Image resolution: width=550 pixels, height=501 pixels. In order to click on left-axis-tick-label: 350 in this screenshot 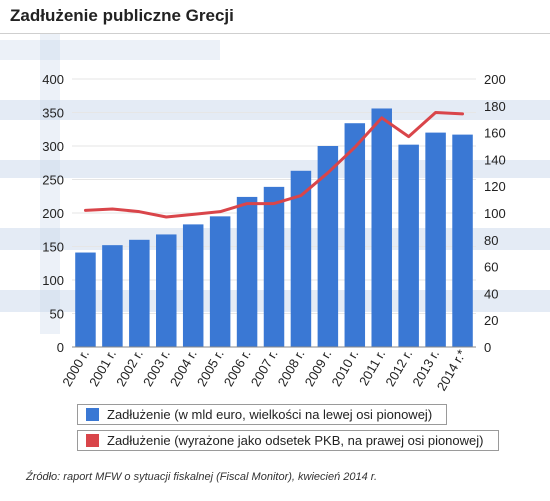, I will do `click(53, 113)`.